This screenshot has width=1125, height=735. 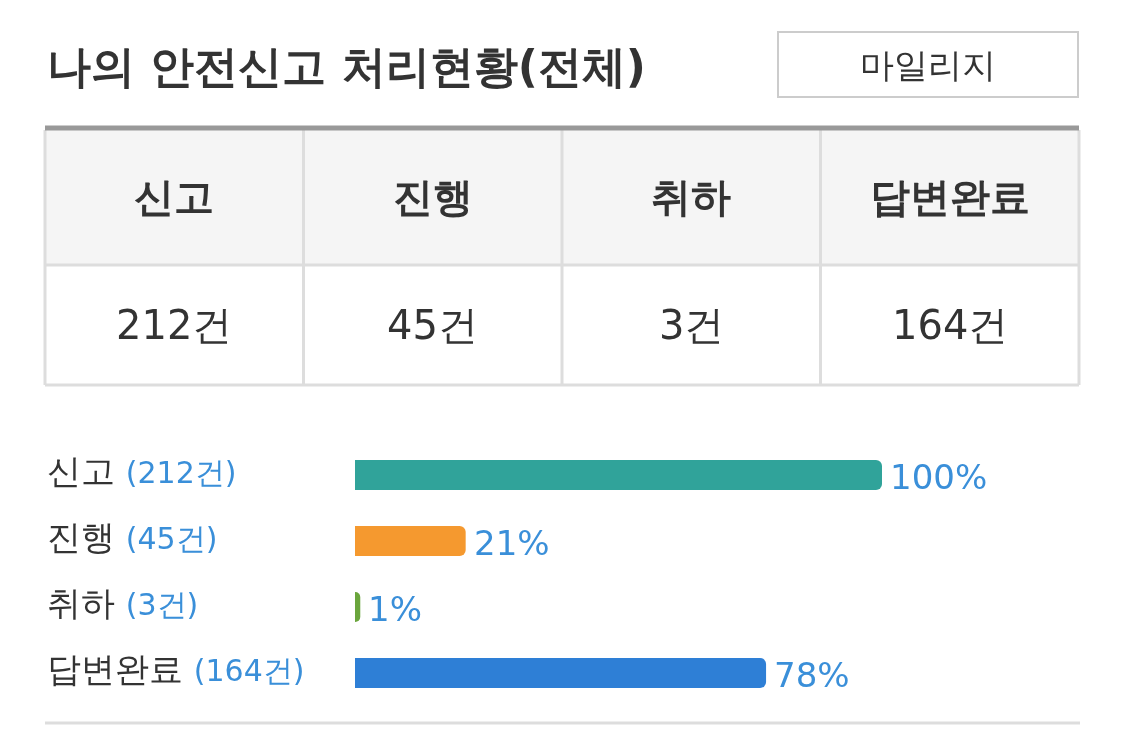 What do you see at coordinates (812, 675) in the screenshot?
I see `data-label: 78%` at bounding box center [812, 675].